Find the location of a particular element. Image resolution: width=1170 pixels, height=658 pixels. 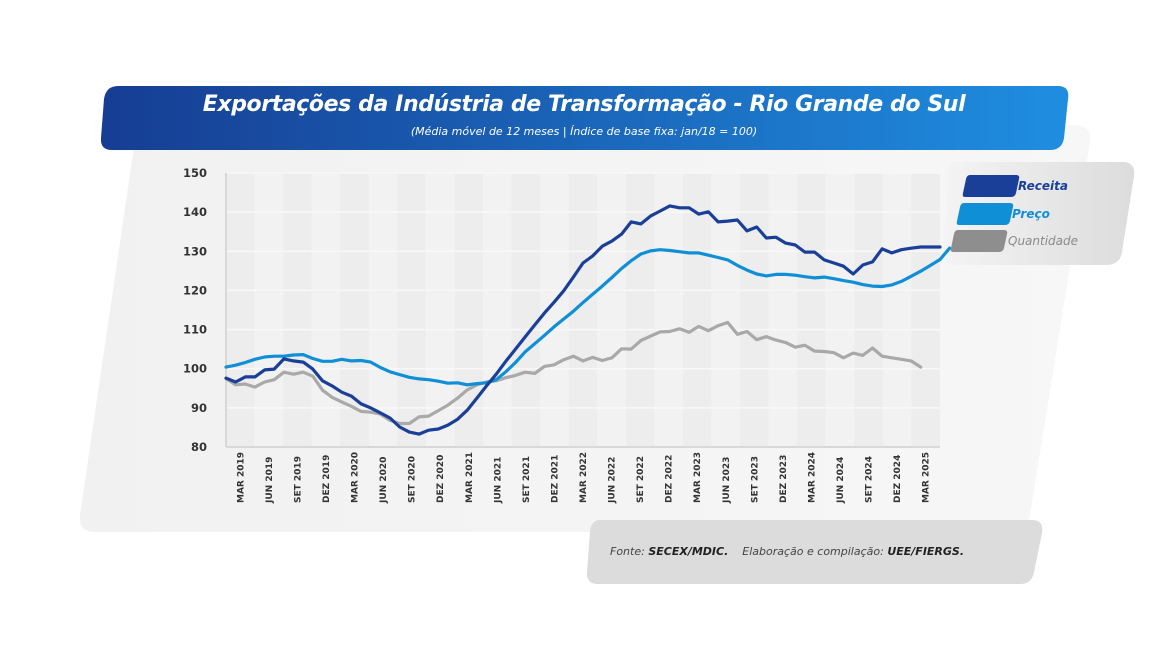

legend-swatch-preco is located at coordinates (985, 214).